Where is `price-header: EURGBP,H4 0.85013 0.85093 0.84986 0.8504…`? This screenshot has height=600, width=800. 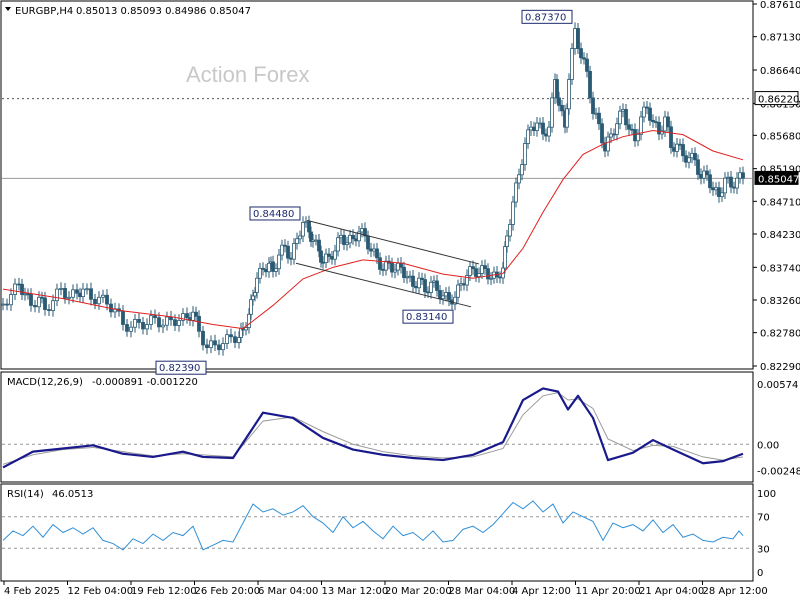
price-header: EURGBP,H4 0.85013 0.85093 0.84986 0.8504… is located at coordinates (128, 11).